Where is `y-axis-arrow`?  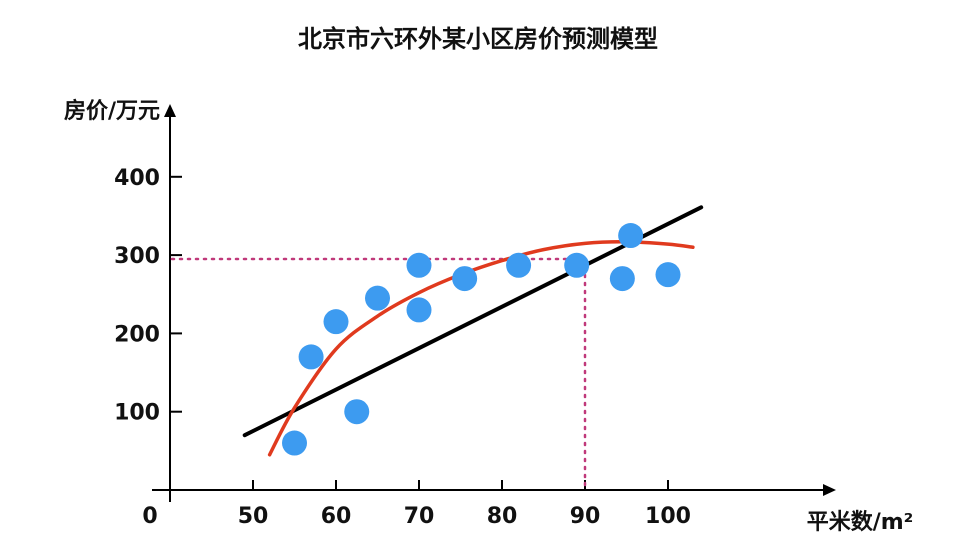
y-axis-arrow is located at coordinates (170, 110).